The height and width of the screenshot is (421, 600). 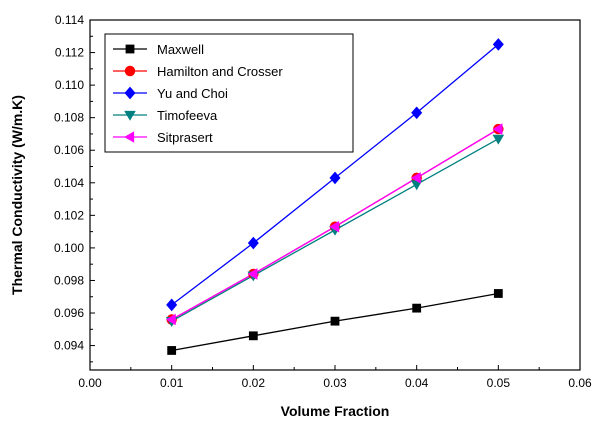 What do you see at coordinates (69, 248) in the screenshot?
I see `y-tick-label: 0.100` at bounding box center [69, 248].